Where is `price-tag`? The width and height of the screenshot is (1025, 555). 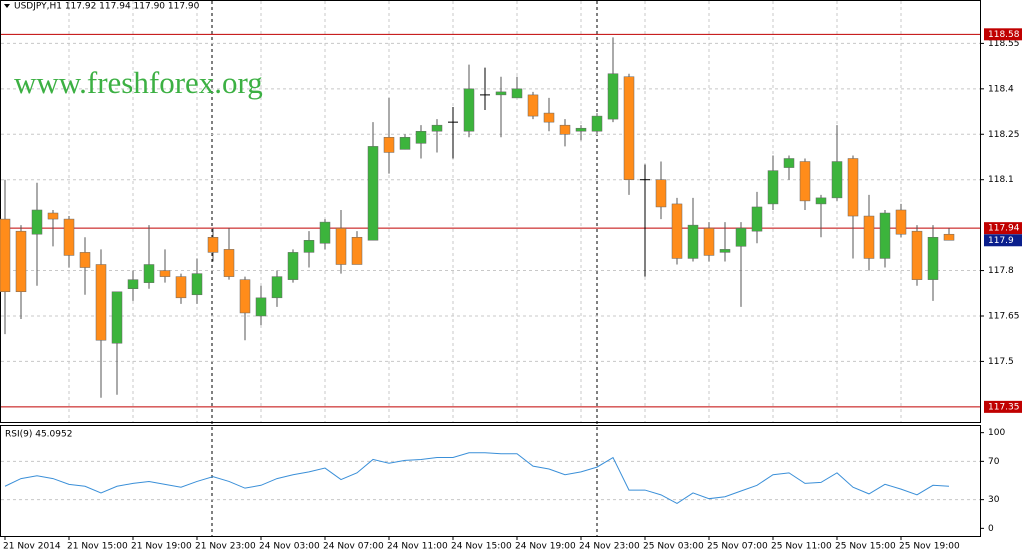
price-tag is located at coordinates (1003, 240).